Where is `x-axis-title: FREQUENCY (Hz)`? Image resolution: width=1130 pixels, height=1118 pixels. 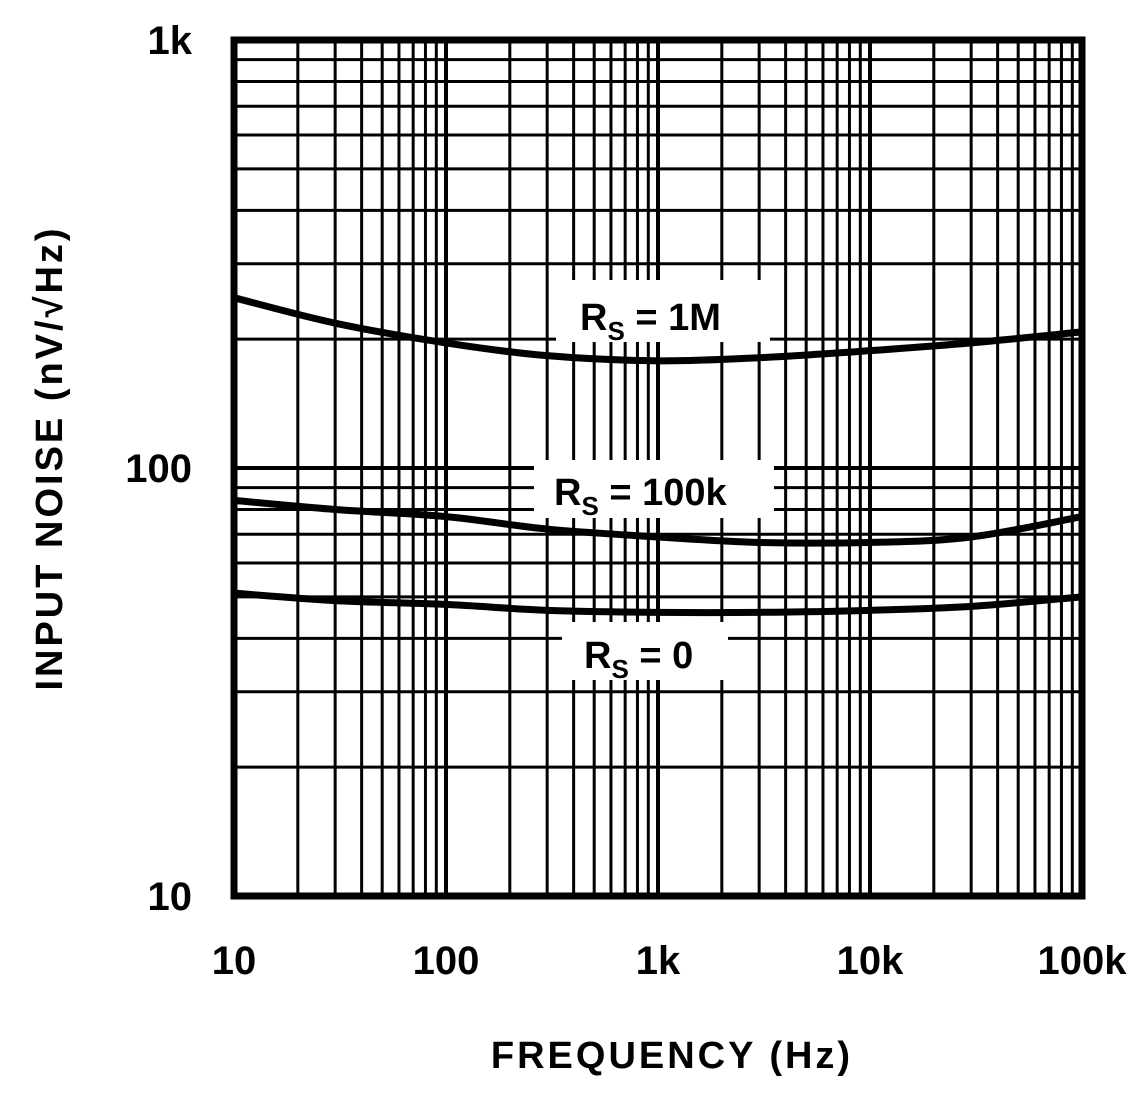
x-axis-title: FREQUENCY (Hz) is located at coordinates (672, 1056).